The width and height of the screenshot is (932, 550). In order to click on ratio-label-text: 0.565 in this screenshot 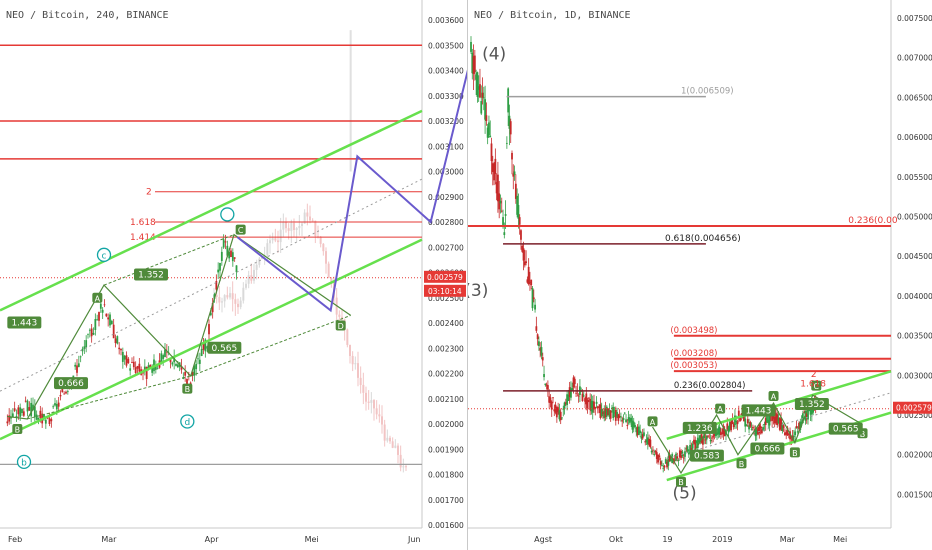, I will do `click(846, 430)`.